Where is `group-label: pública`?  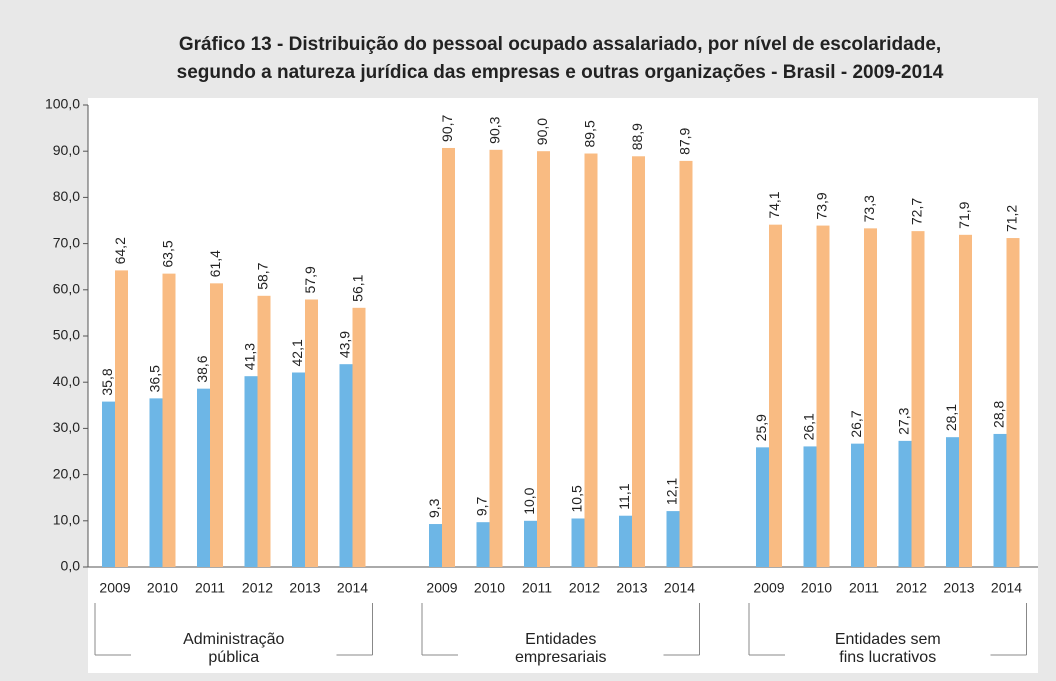 group-label: pública is located at coordinates (233, 657).